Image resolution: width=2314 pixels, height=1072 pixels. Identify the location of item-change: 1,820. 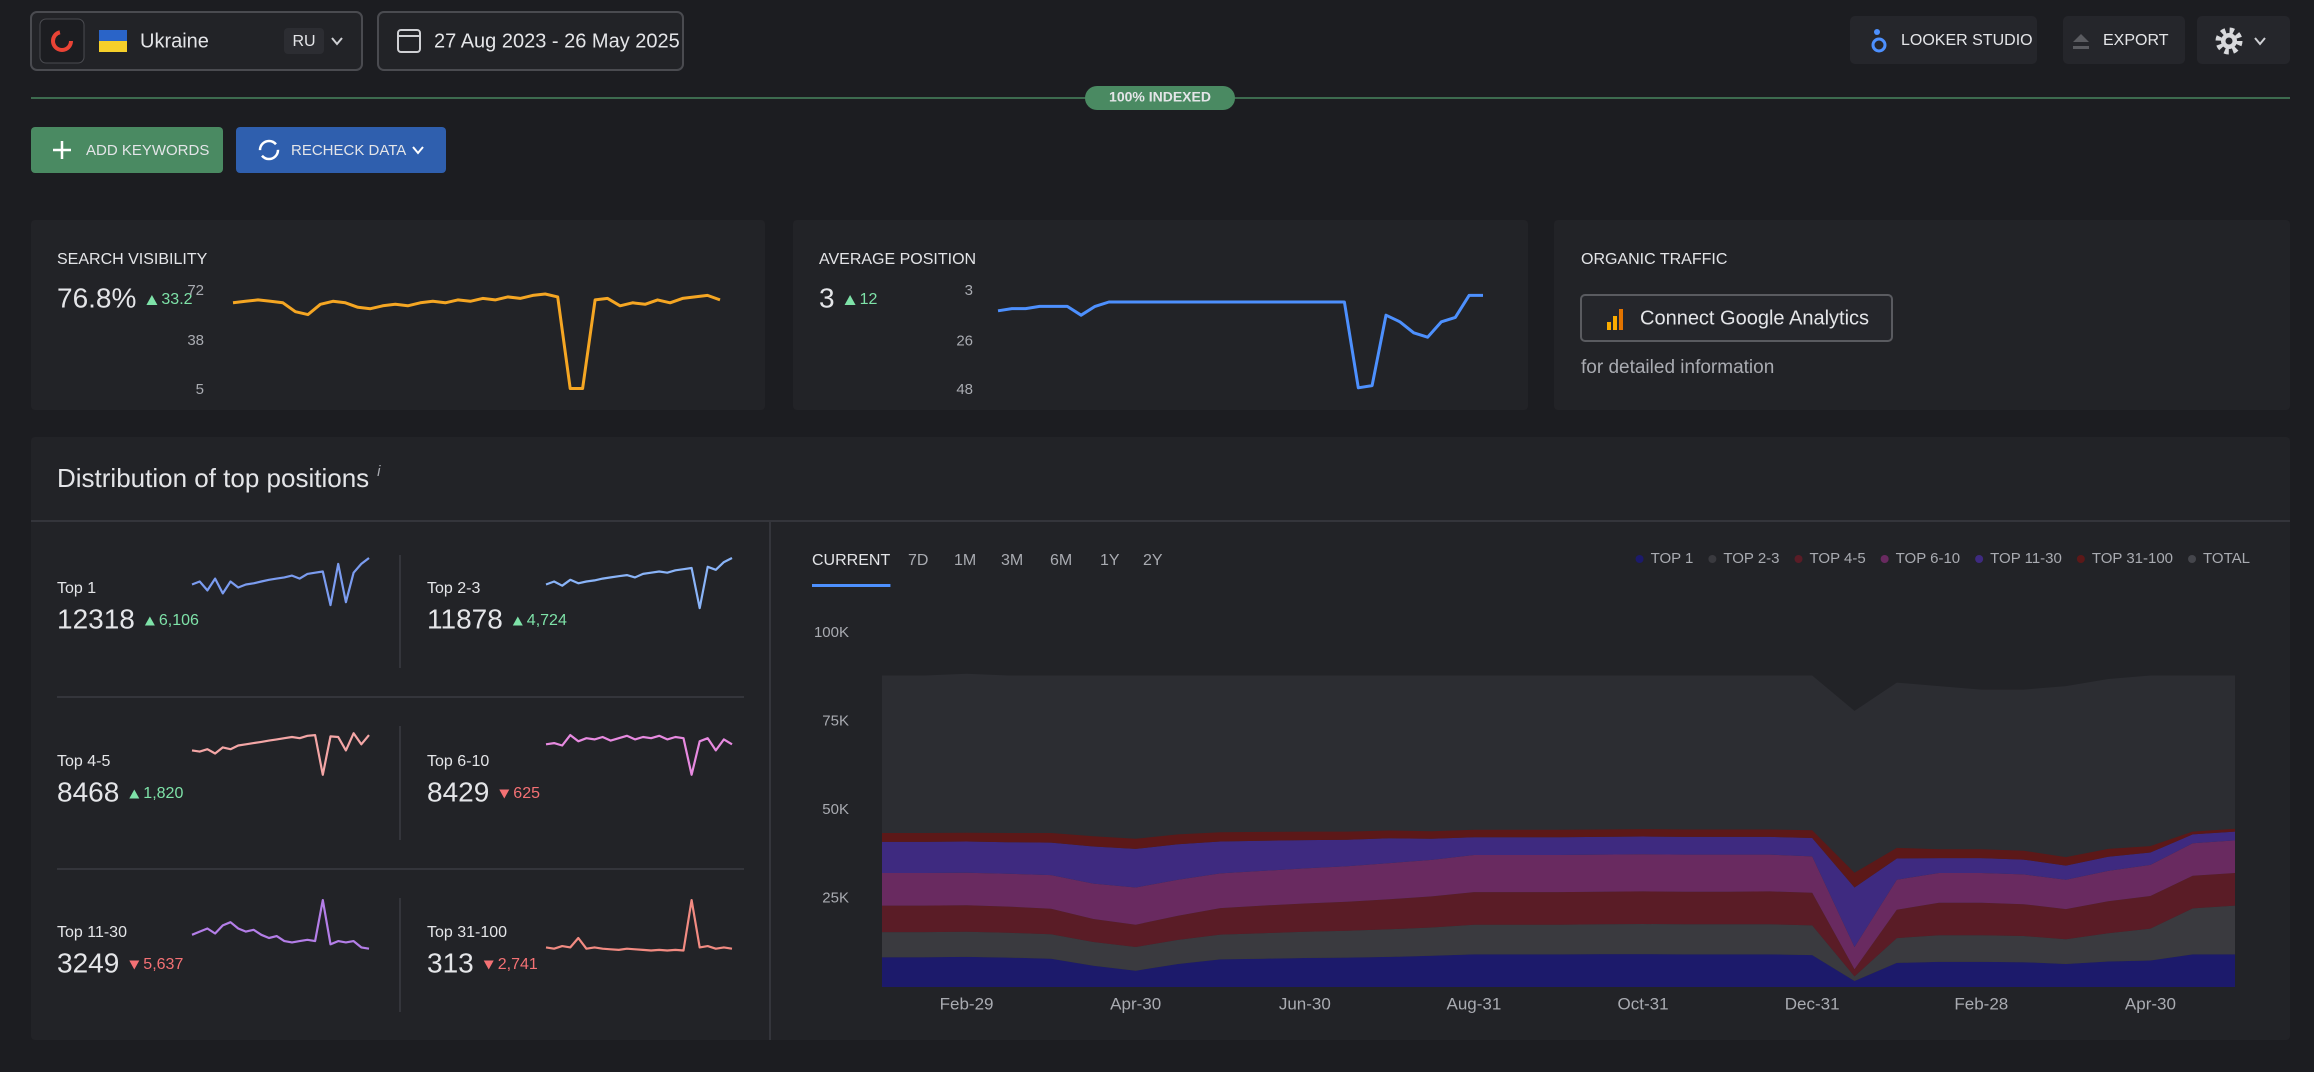
(163, 793).